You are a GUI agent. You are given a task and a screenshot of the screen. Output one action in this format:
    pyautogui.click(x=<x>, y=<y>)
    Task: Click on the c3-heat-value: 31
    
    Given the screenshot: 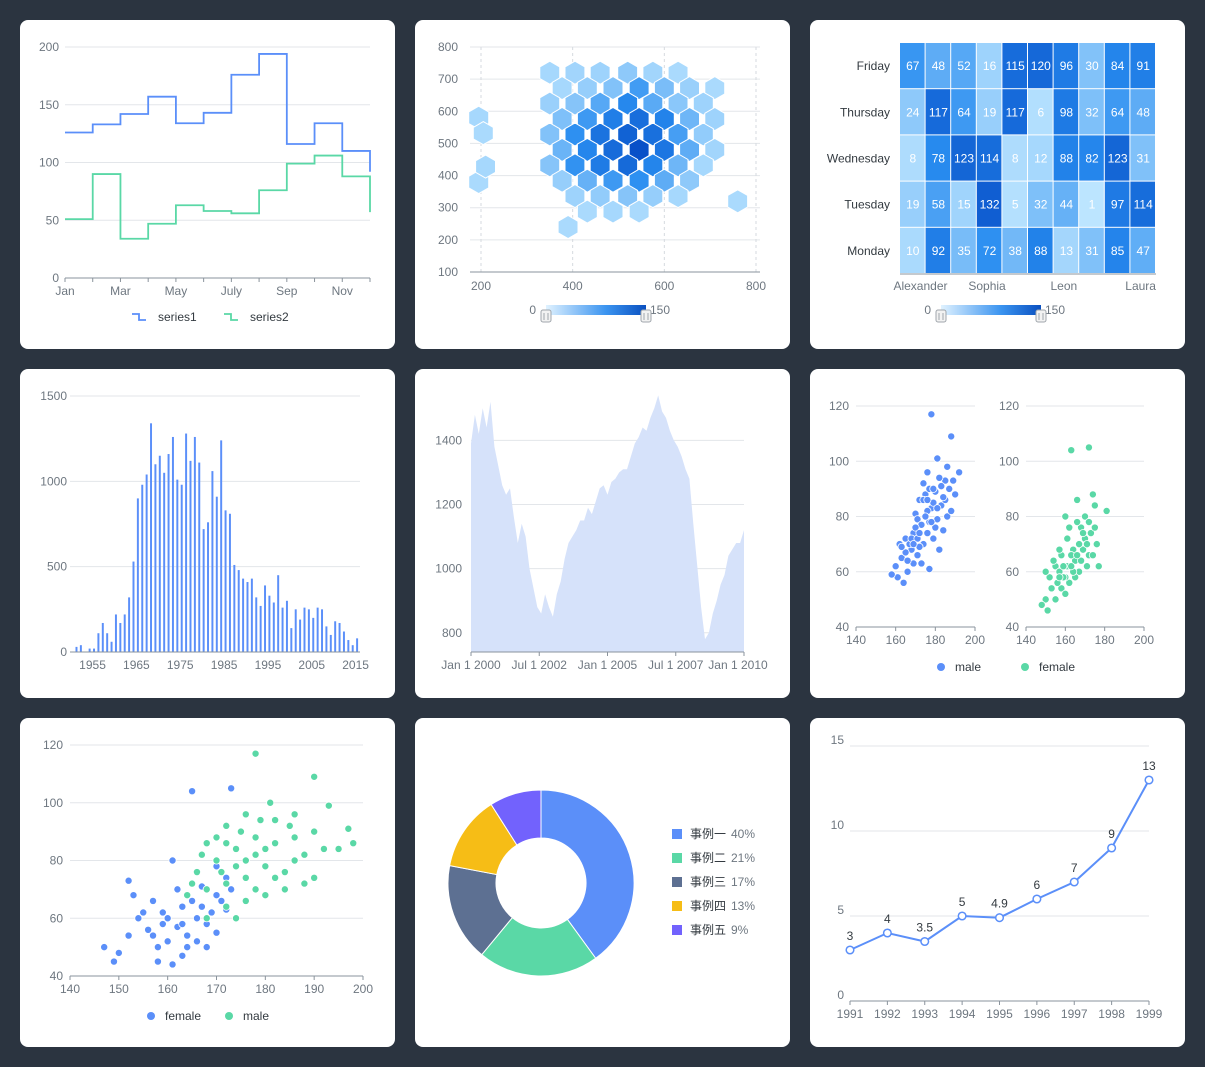 What is the action you would take?
    pyautogui.click(x=1092, y=251)
    